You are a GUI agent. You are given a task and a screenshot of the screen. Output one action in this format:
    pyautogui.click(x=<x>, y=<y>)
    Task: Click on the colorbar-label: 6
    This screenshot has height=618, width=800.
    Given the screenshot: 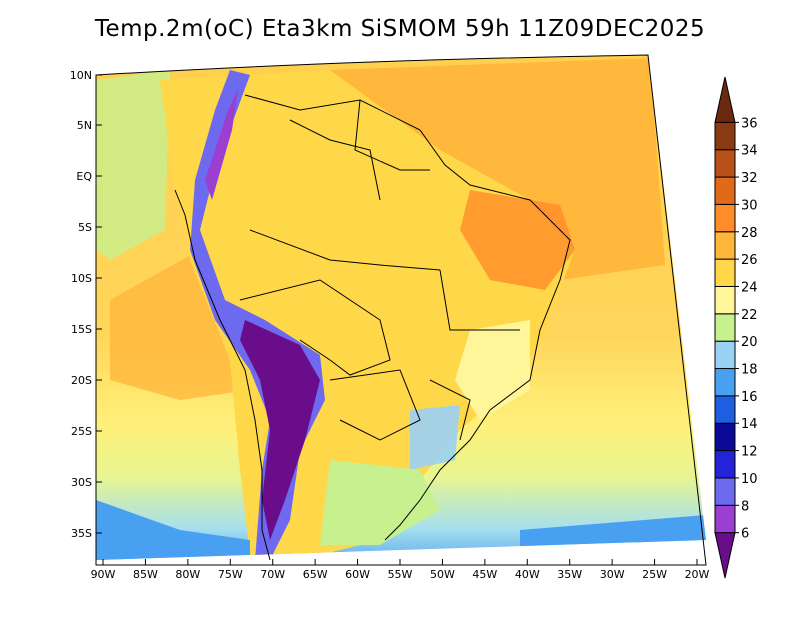 What is the action you would take?
    pyautogui.click(x=745, y=534)
    